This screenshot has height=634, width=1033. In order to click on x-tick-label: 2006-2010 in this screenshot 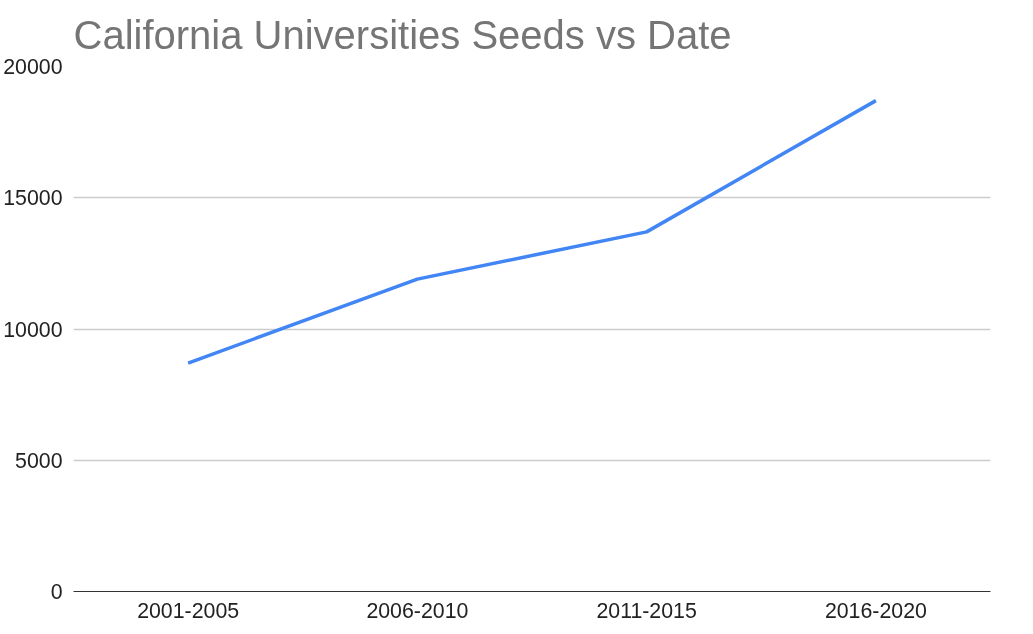, I will do `click(417, 610)`.